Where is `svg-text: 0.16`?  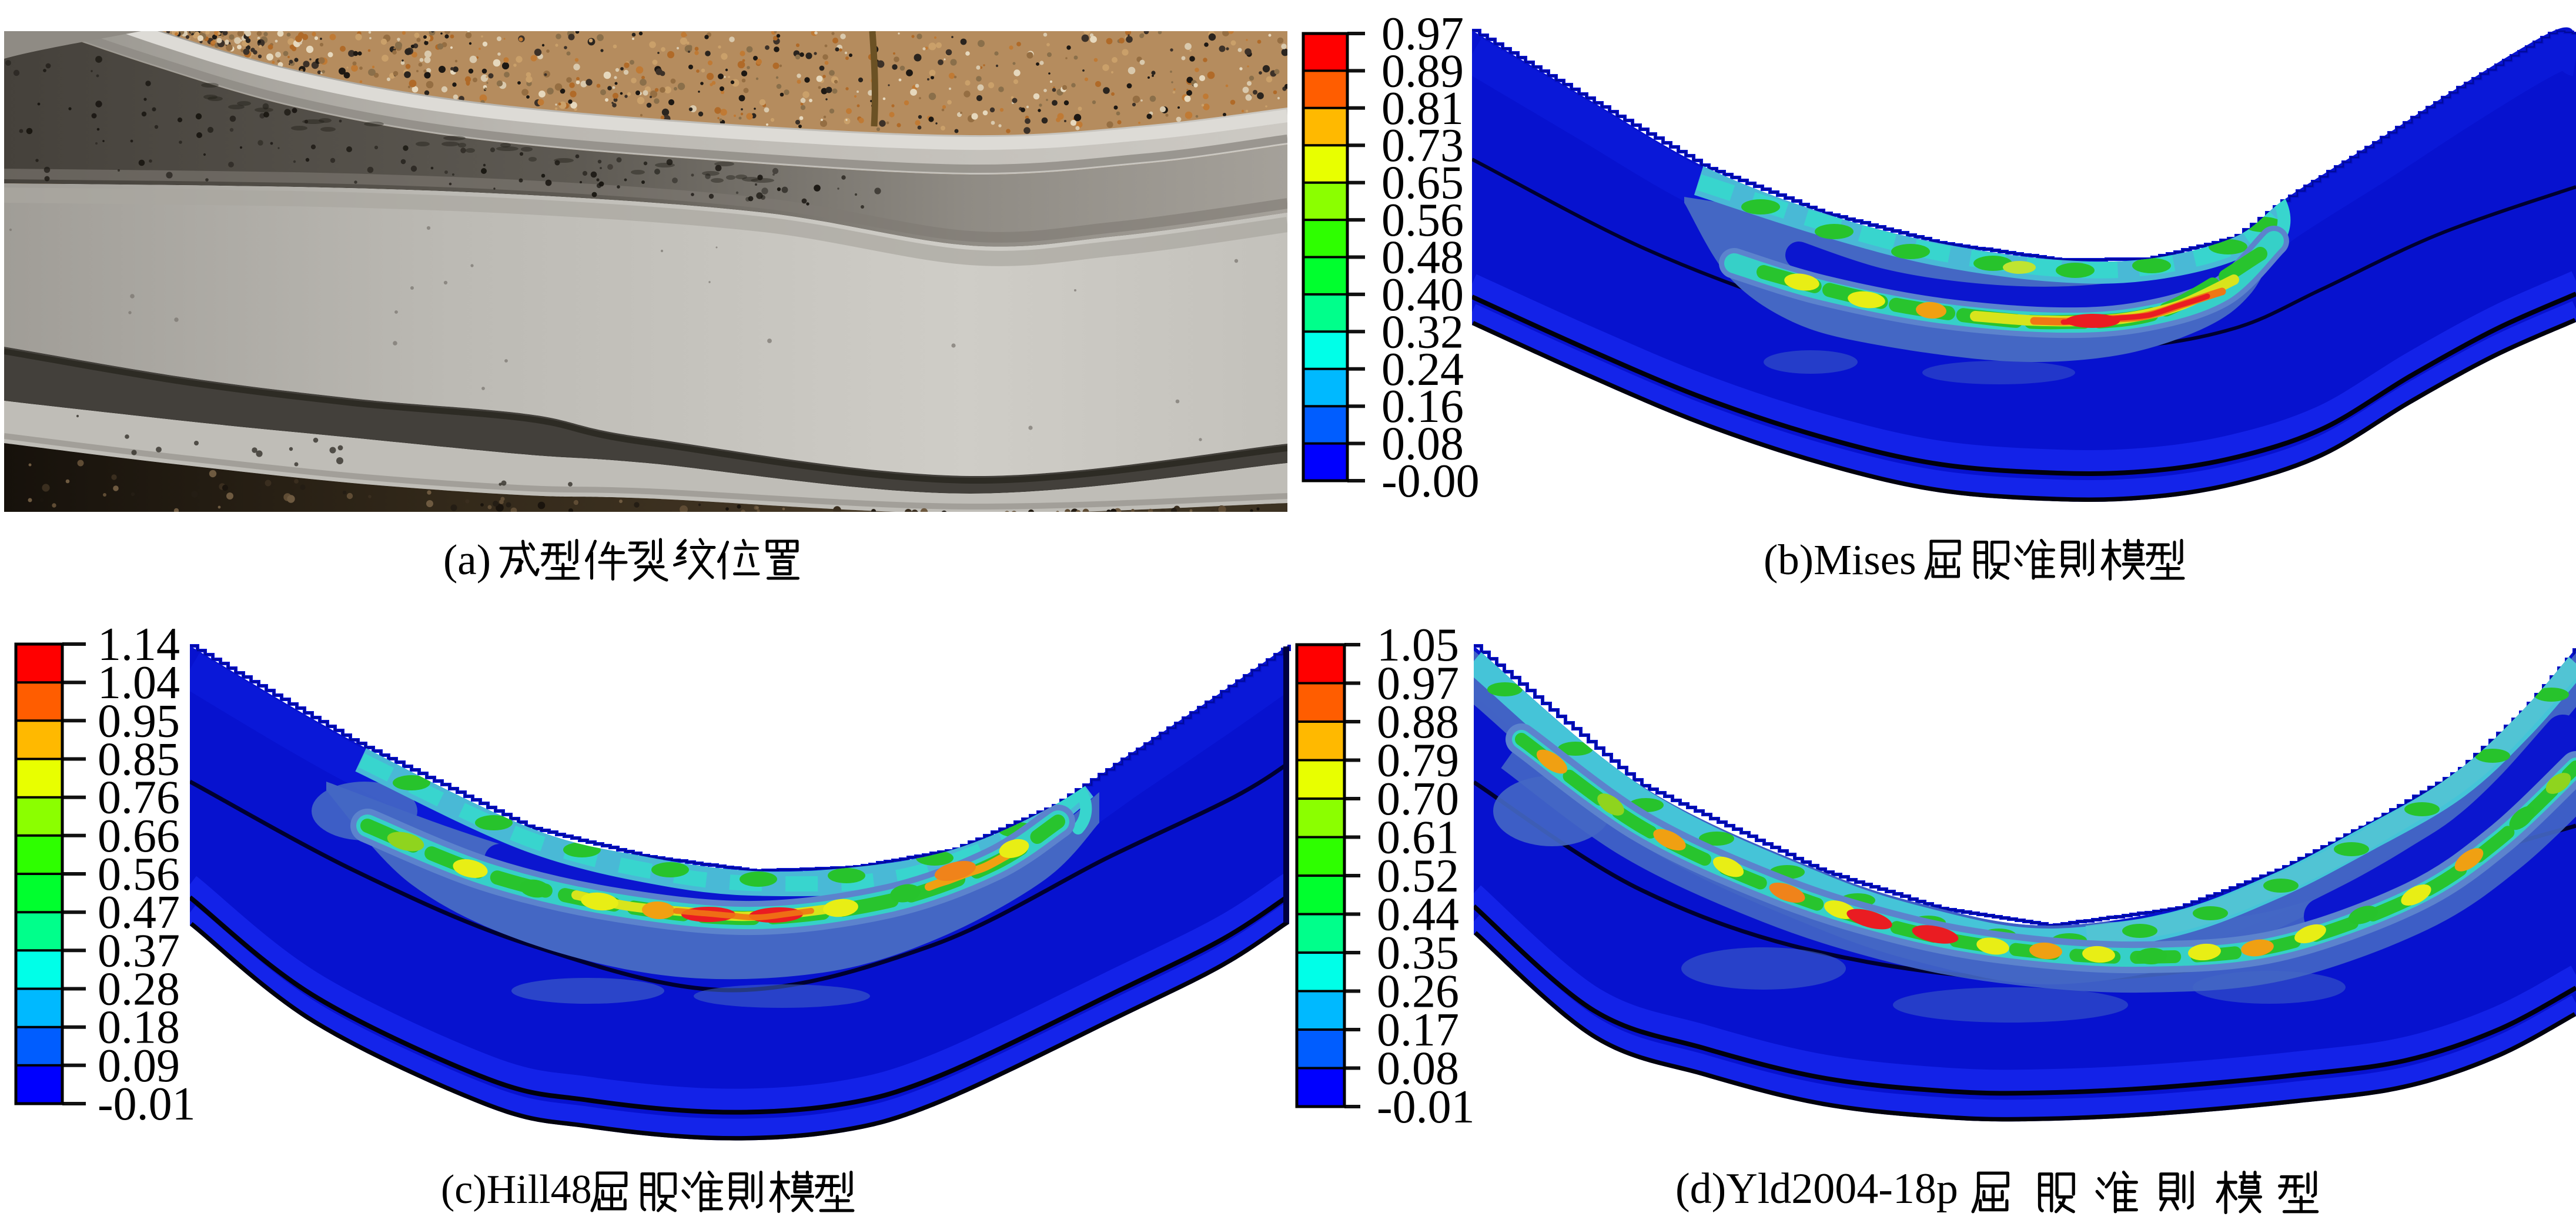
svg-text: 0.16 is located at coordinates (1422, 407).